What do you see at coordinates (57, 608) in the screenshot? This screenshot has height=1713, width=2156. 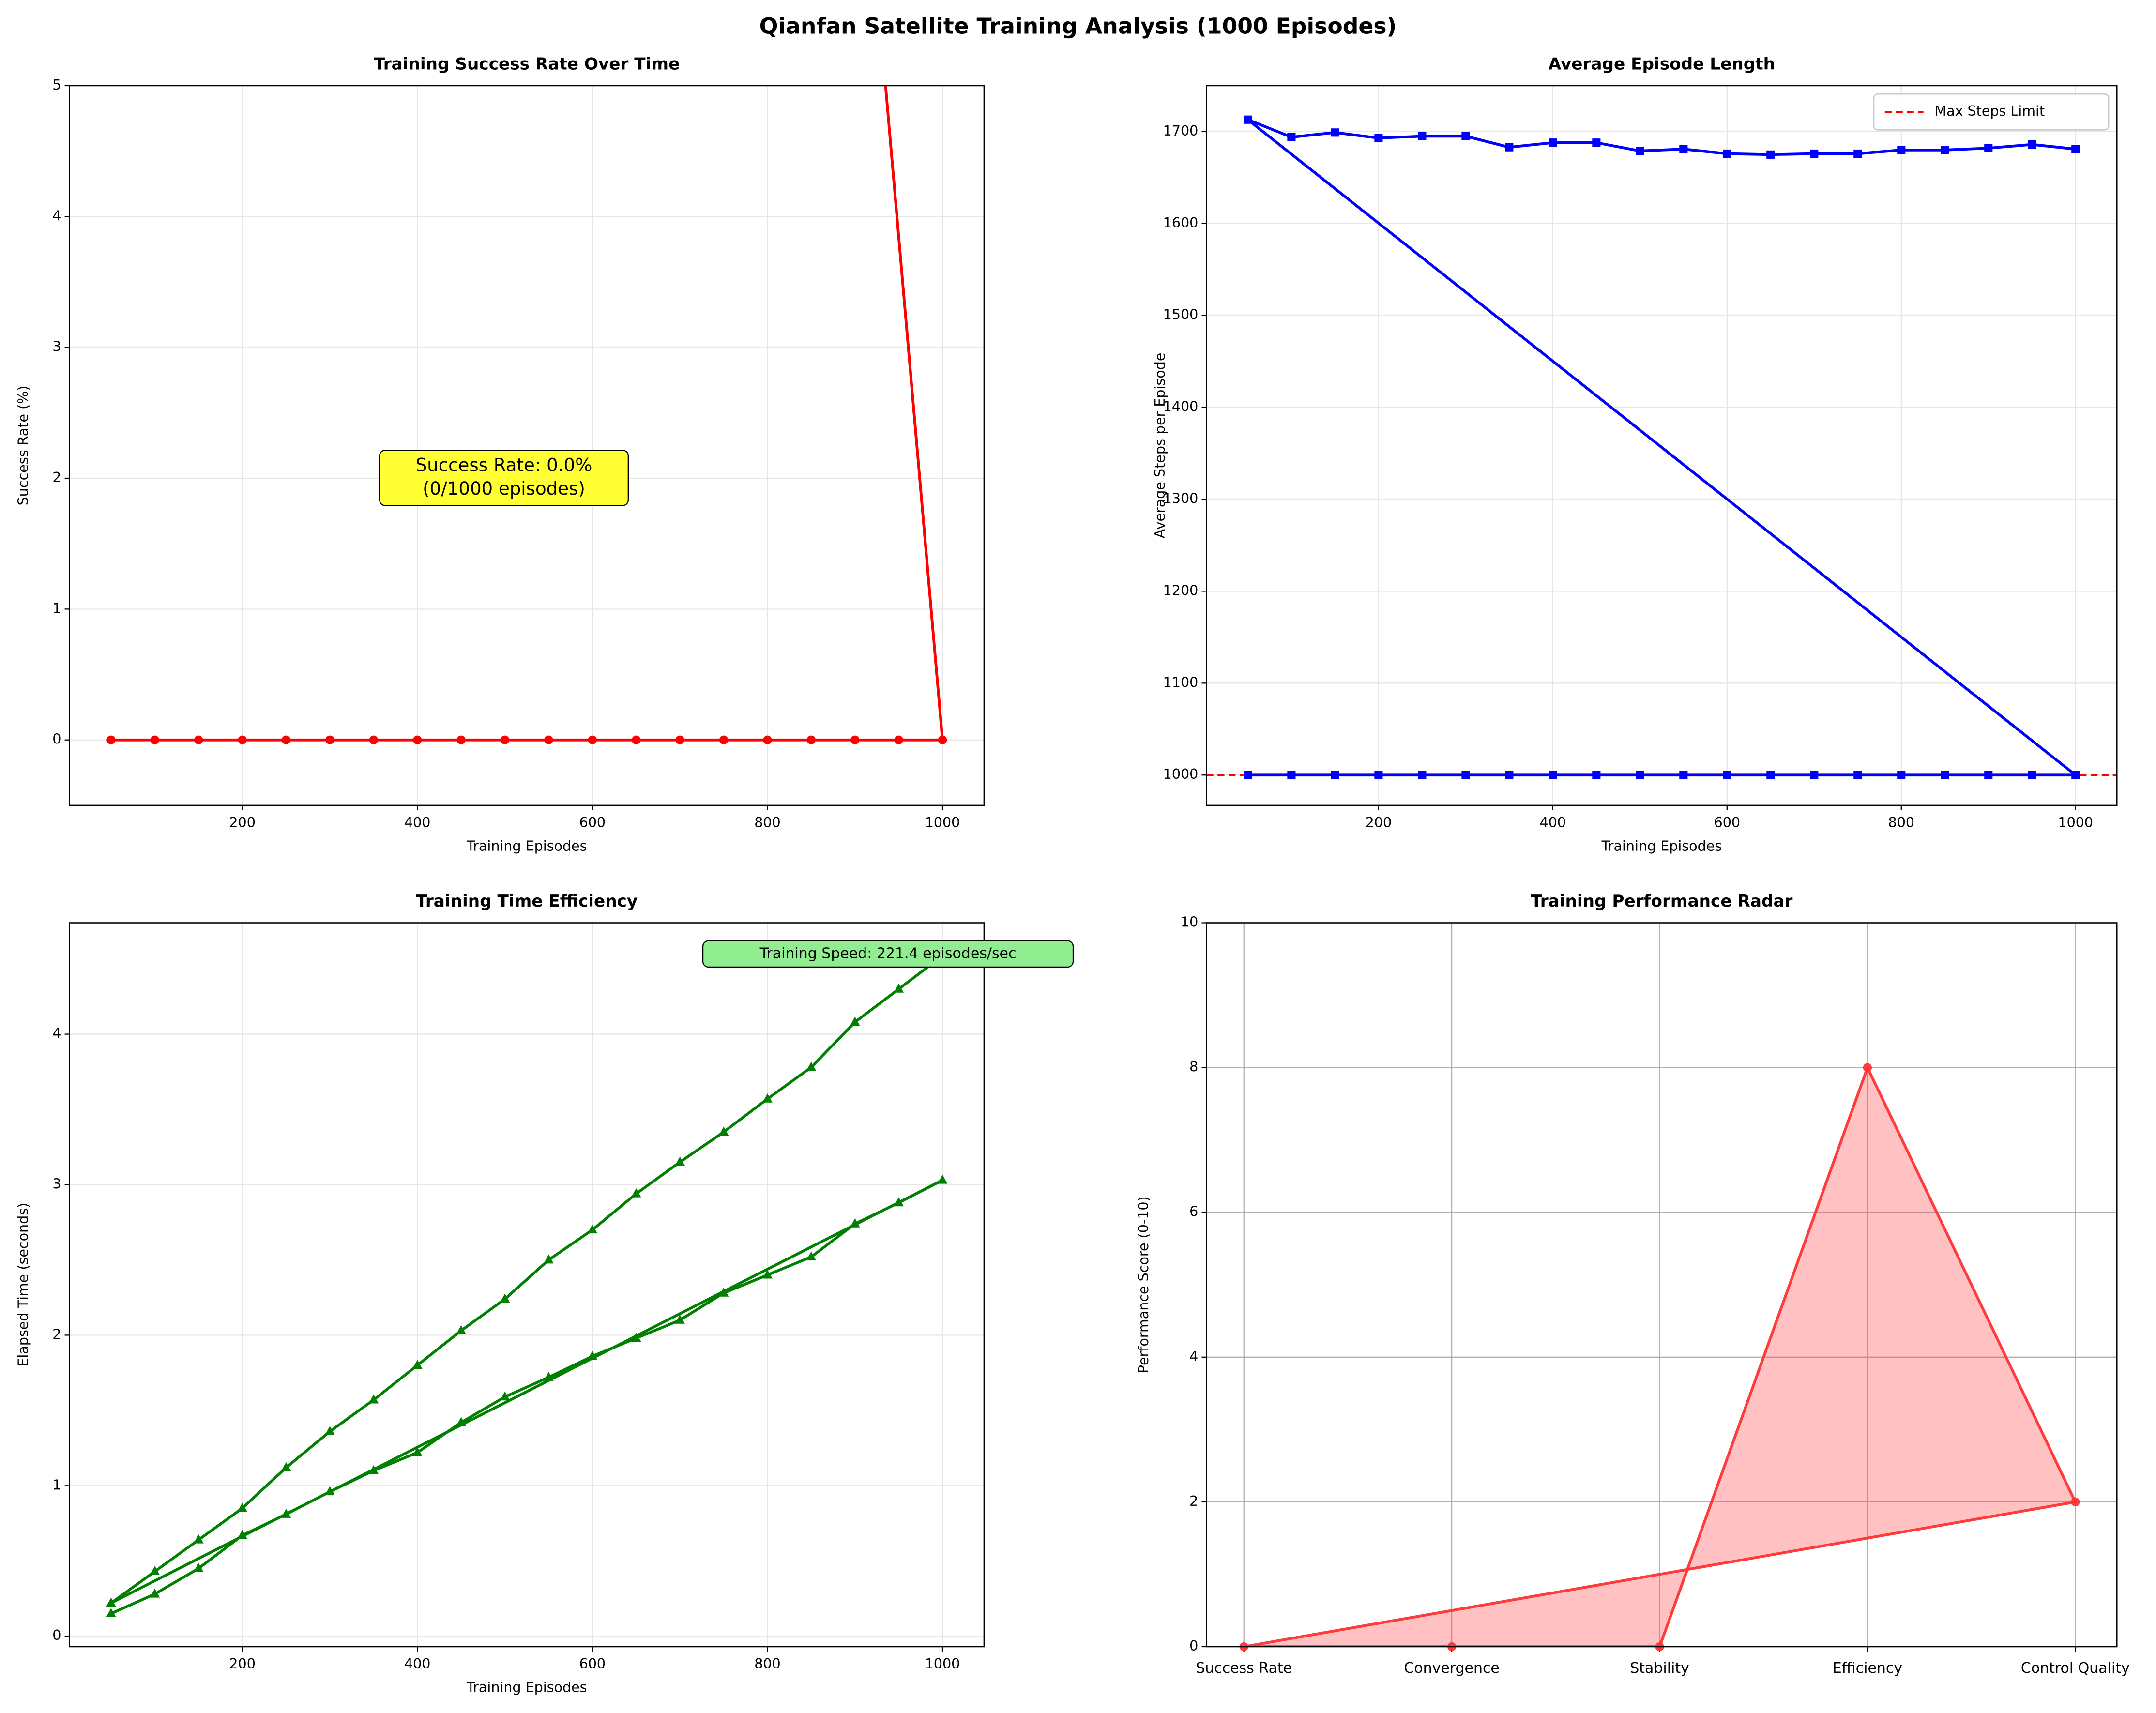 I see `y-tick-label: 1` at bounding box center [57, 608].